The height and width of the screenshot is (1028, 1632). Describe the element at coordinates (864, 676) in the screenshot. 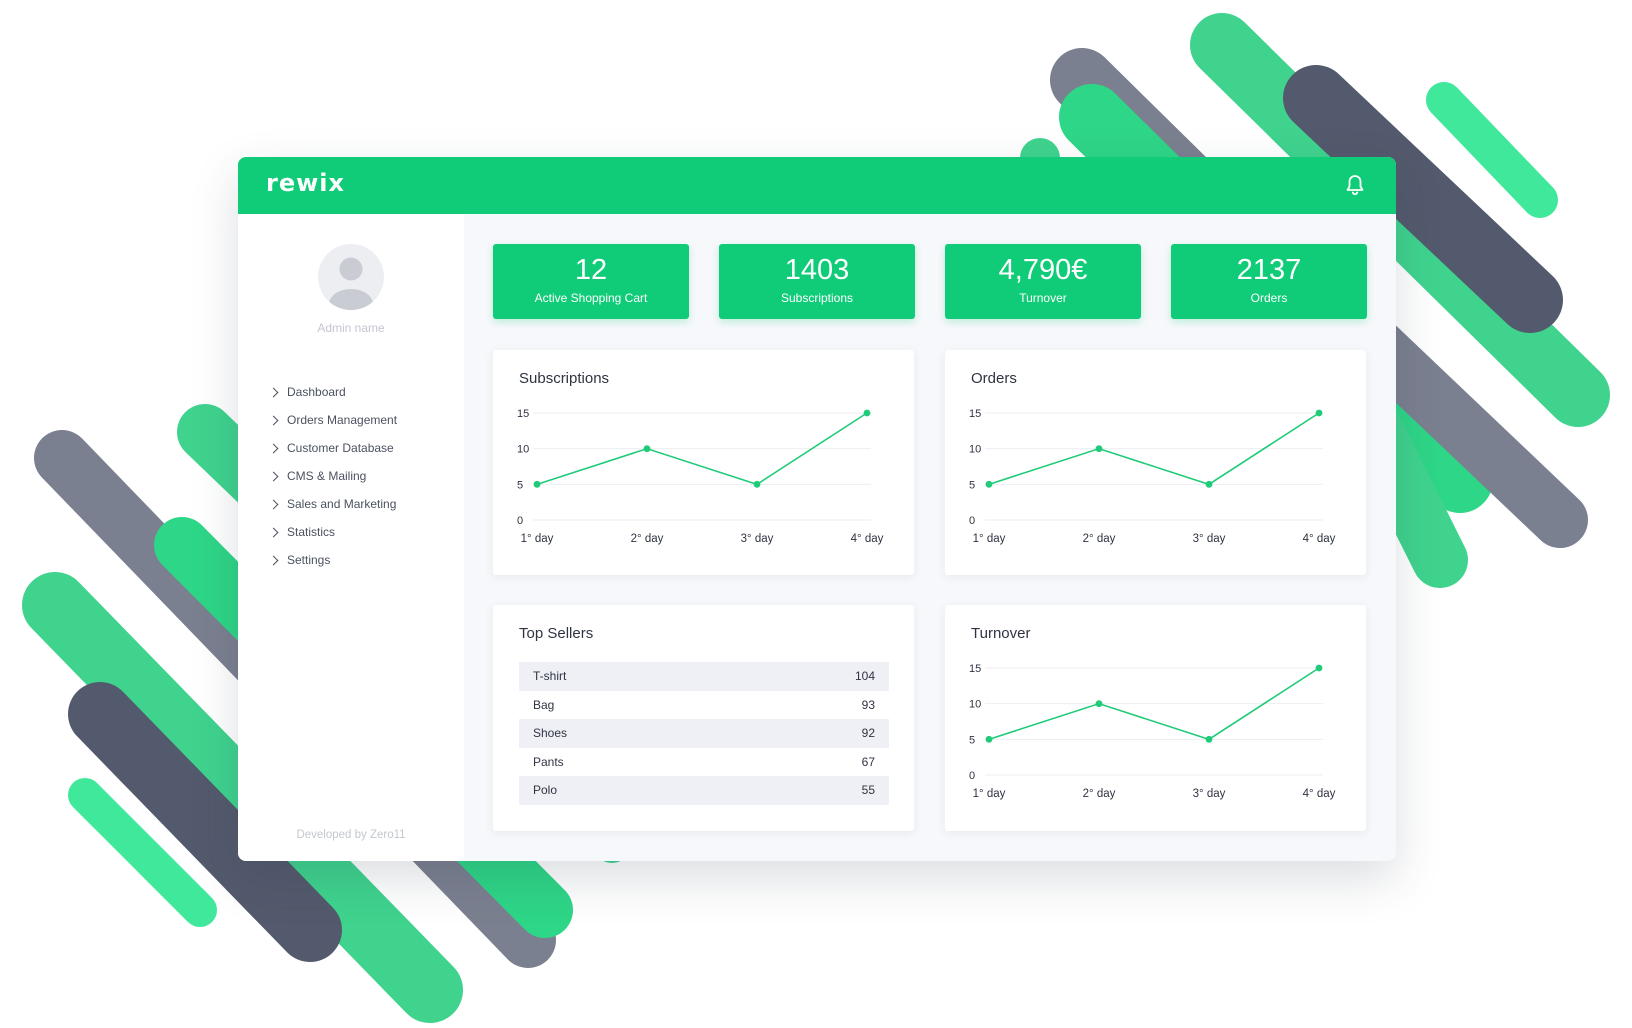

I see `product-count: 104` at that location.